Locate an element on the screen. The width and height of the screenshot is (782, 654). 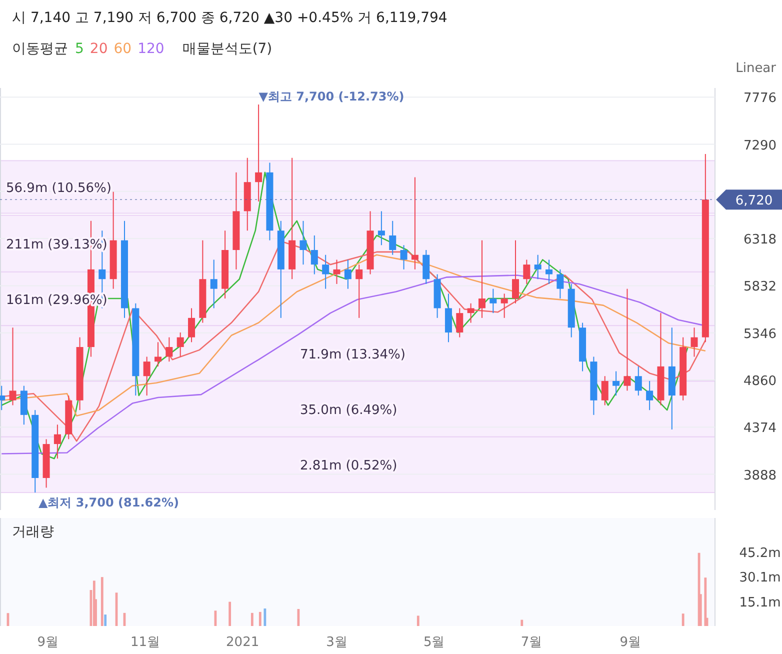
text: 매물분석도(7) is located at coordinates (227, 49).